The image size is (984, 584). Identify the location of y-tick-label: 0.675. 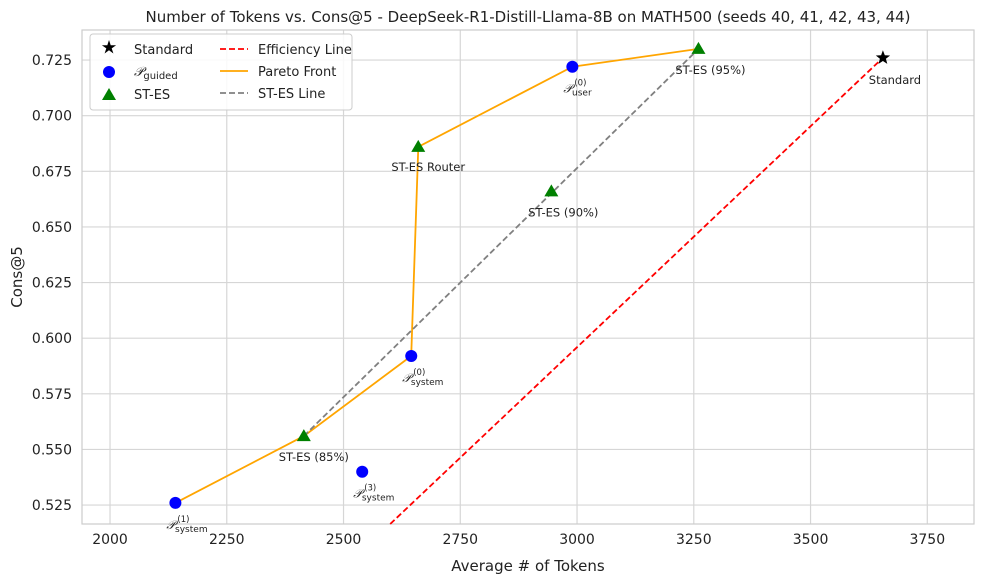
(52, 172).